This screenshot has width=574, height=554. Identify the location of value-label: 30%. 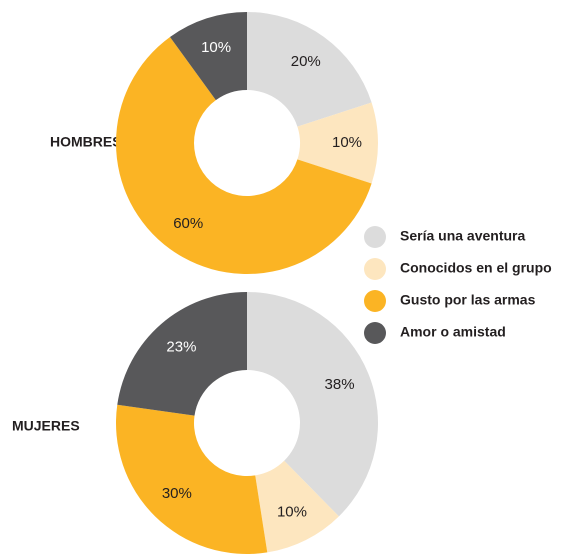
(177, 493).